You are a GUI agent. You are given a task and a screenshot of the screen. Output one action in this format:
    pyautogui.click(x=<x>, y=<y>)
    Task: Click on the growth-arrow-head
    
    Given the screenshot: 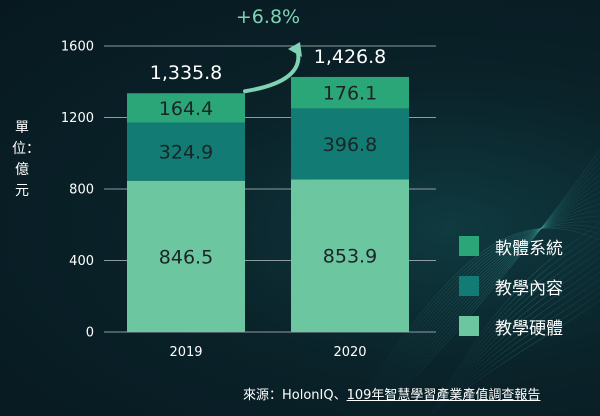 What is the action you would take?
    pyautogui.click(x=295, y=49)
    